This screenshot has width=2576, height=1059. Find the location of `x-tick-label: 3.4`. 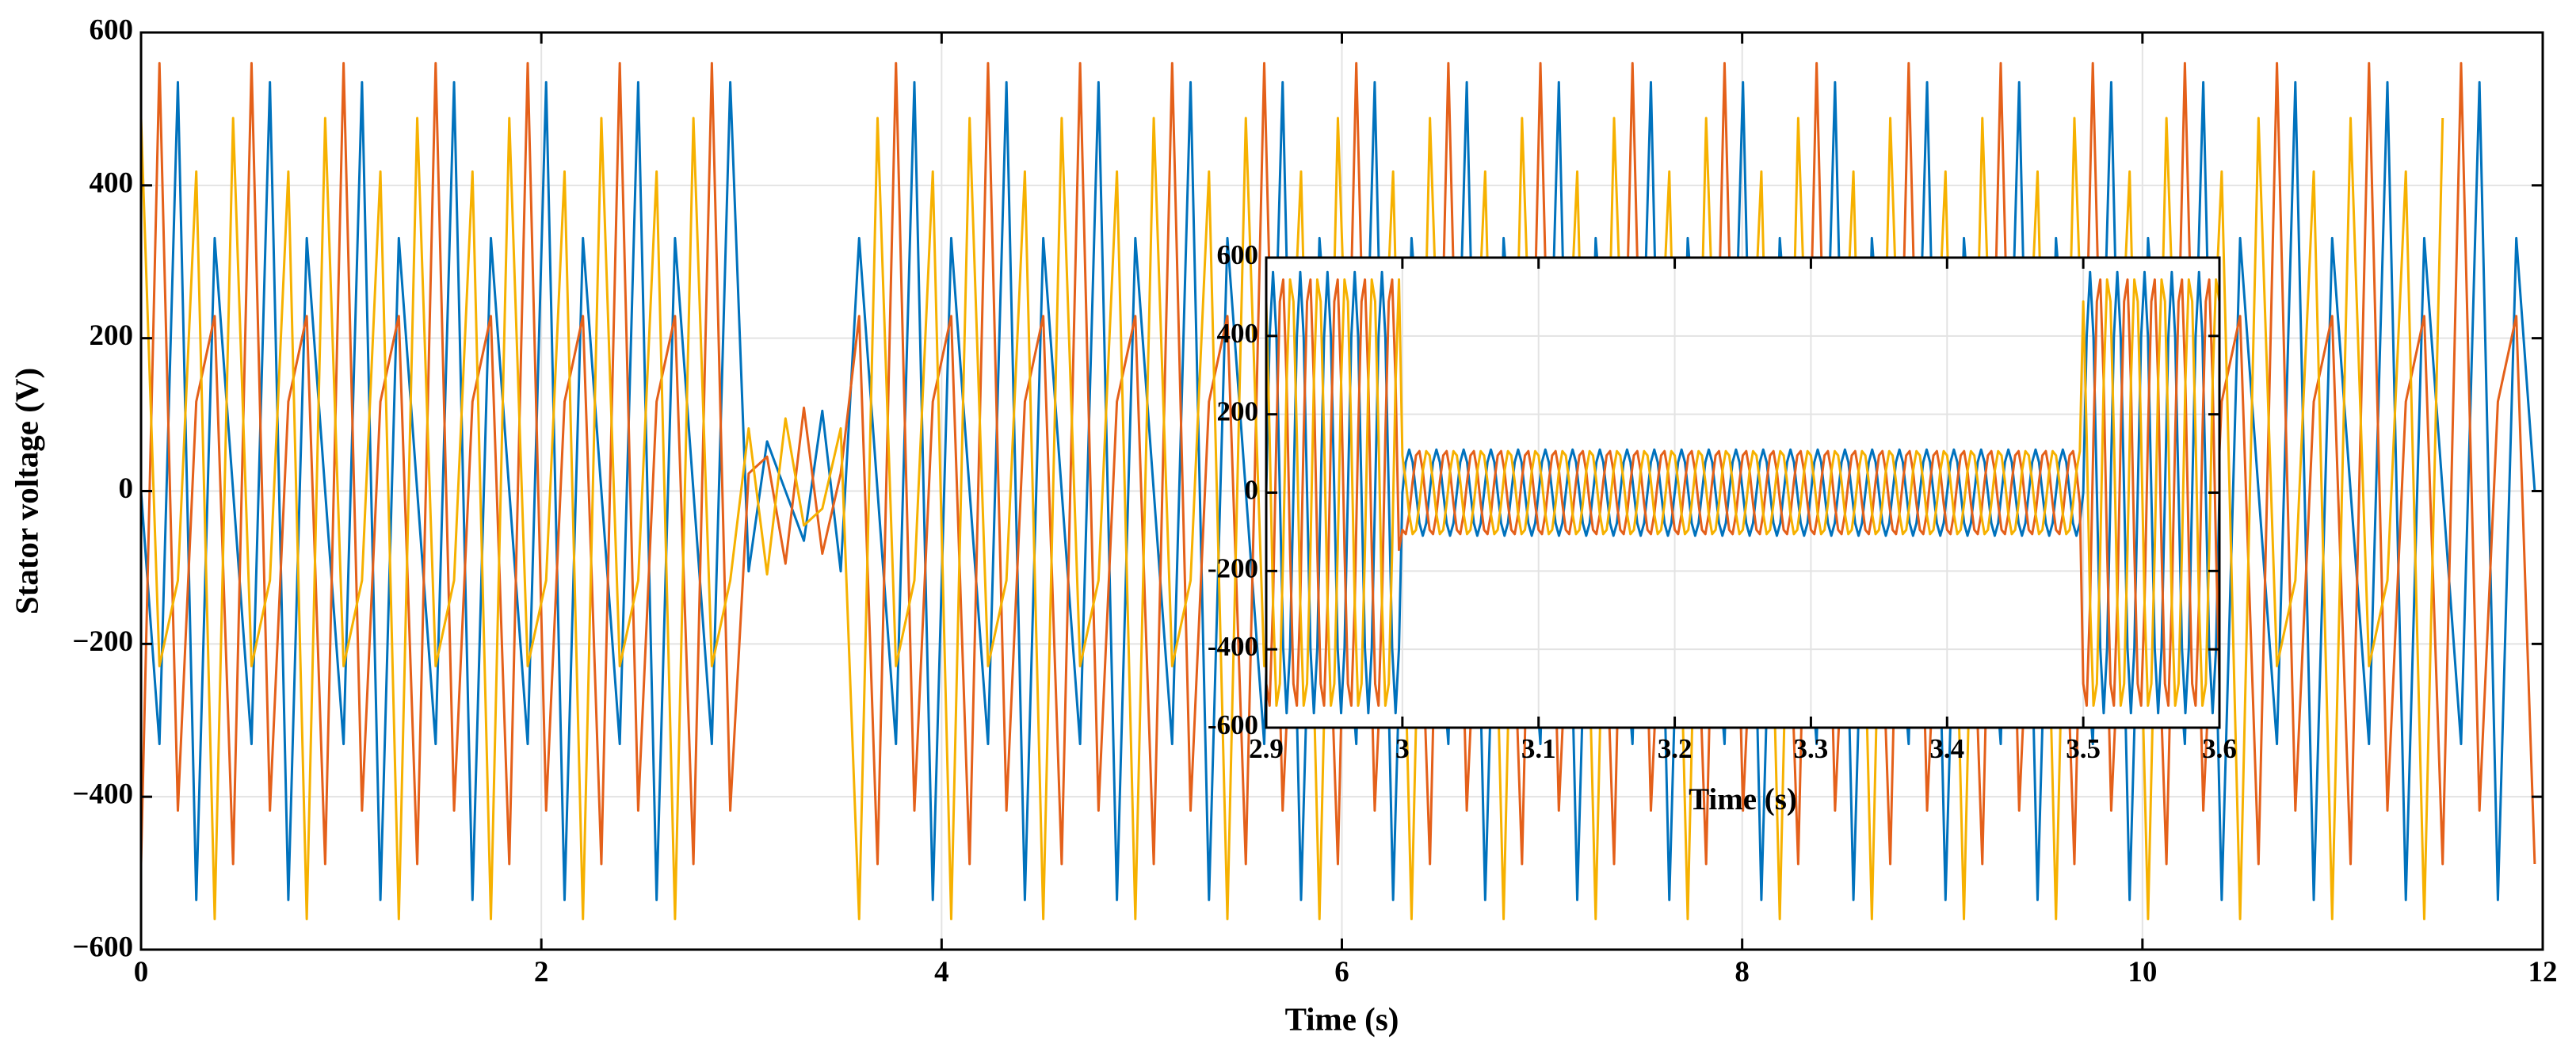

x-tick-label: 3.4 is located at coordinates (1946, 748).